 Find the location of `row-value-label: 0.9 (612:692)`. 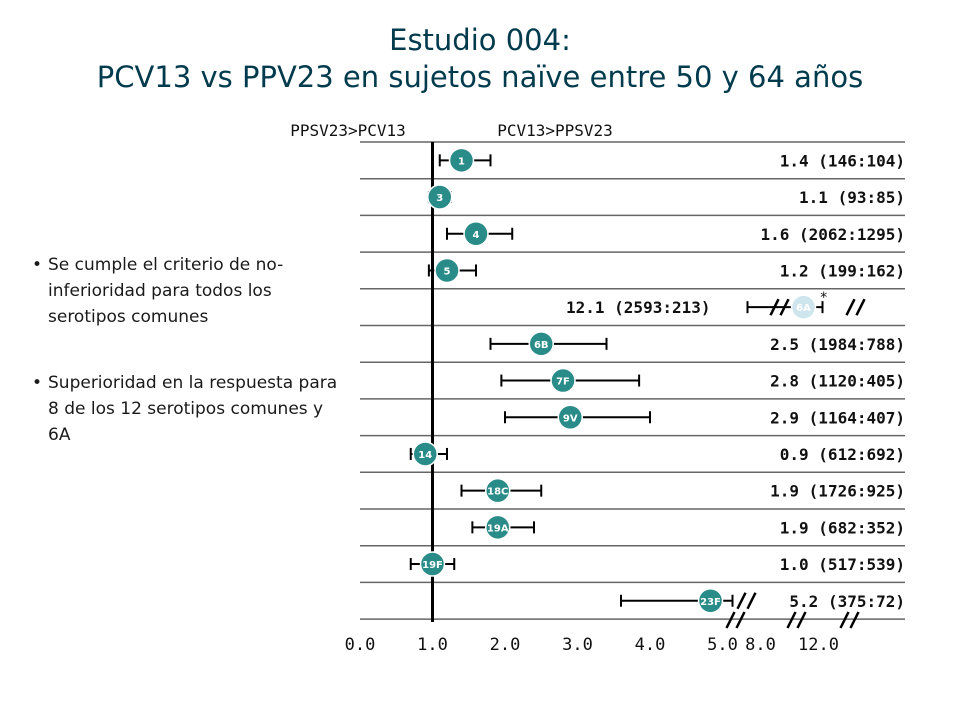

row-value-label: 0.9 (612:692) is located at coordinates (842, 454).